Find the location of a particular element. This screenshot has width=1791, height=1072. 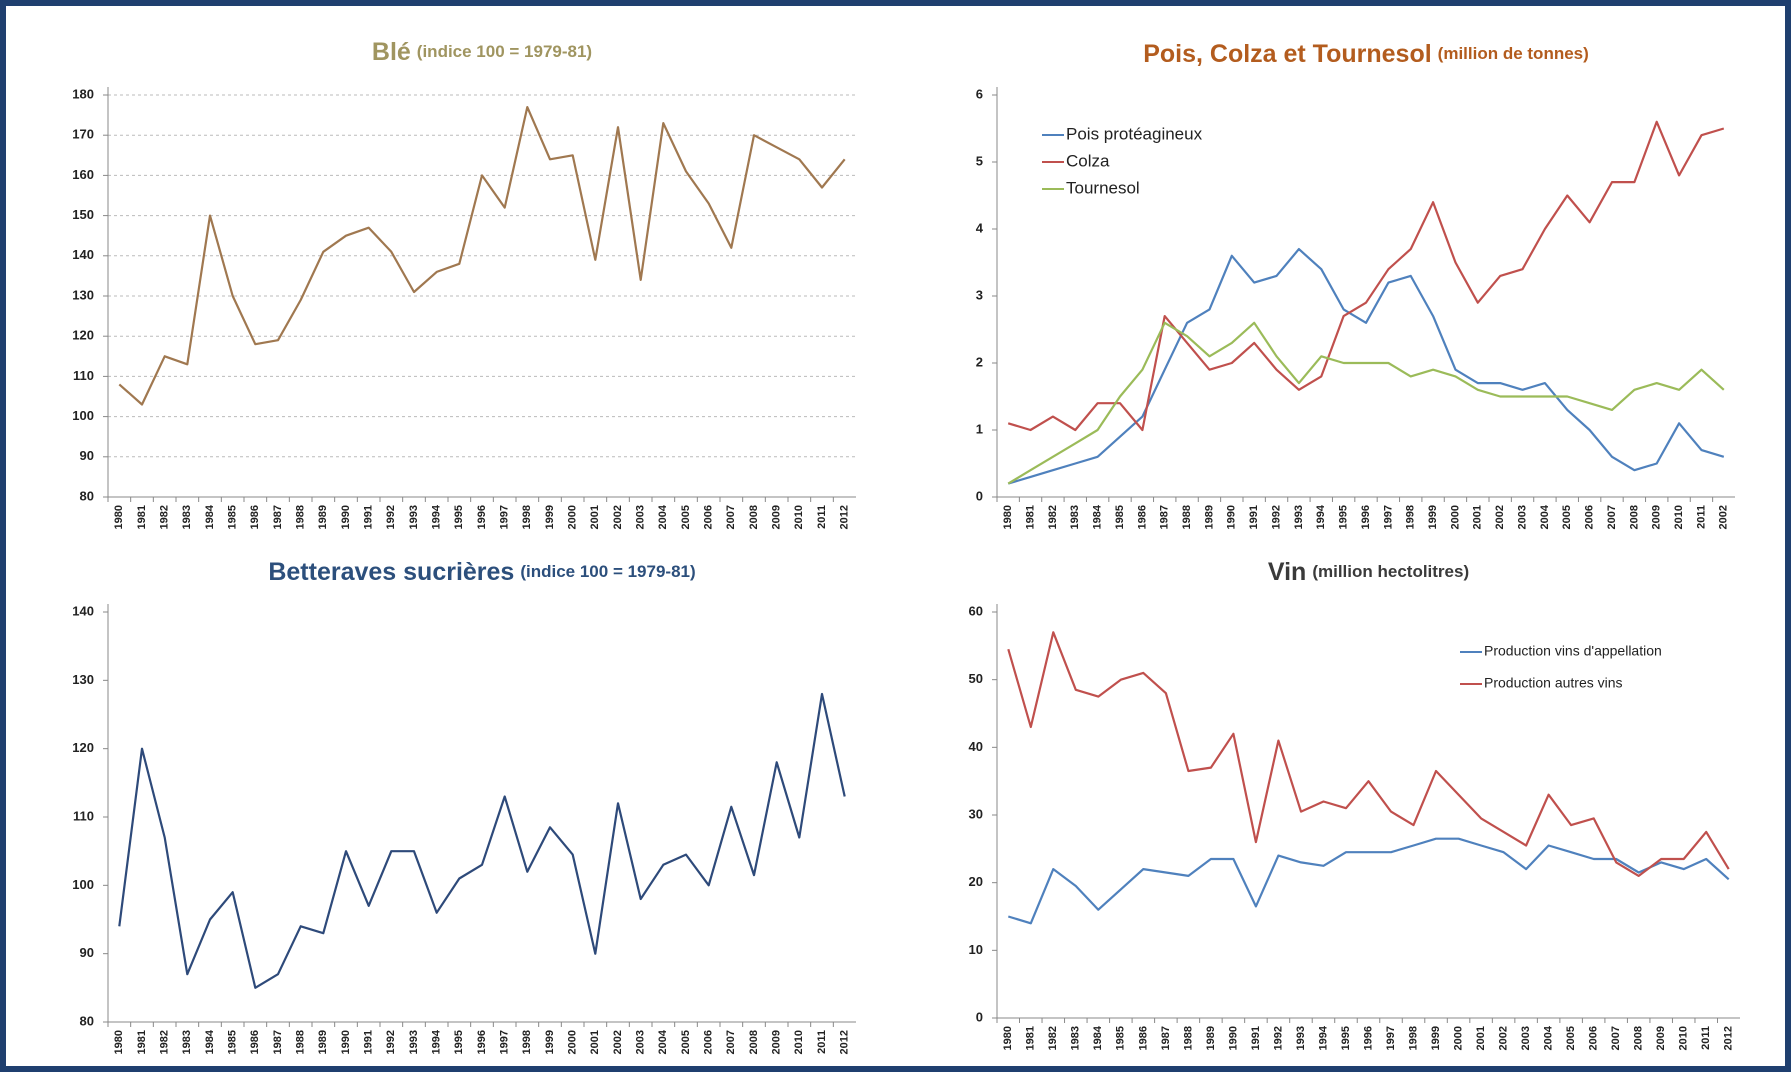

y-tick-label: 40 is located at coordinates (976, 746).